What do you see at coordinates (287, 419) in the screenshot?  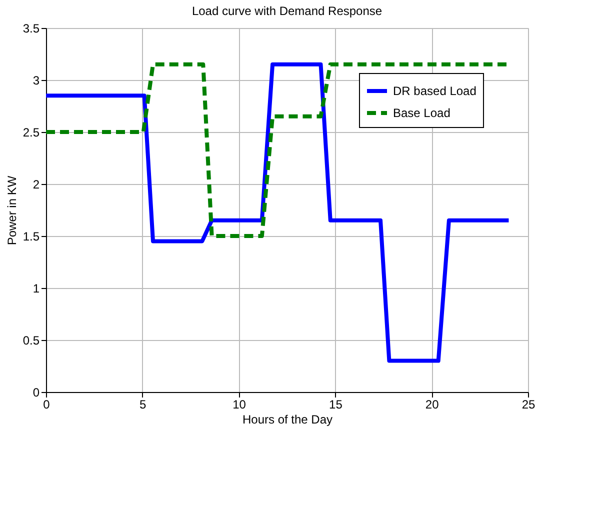 I see `x-axis-title: Hours of the Day` at bounding box center [287, 419].